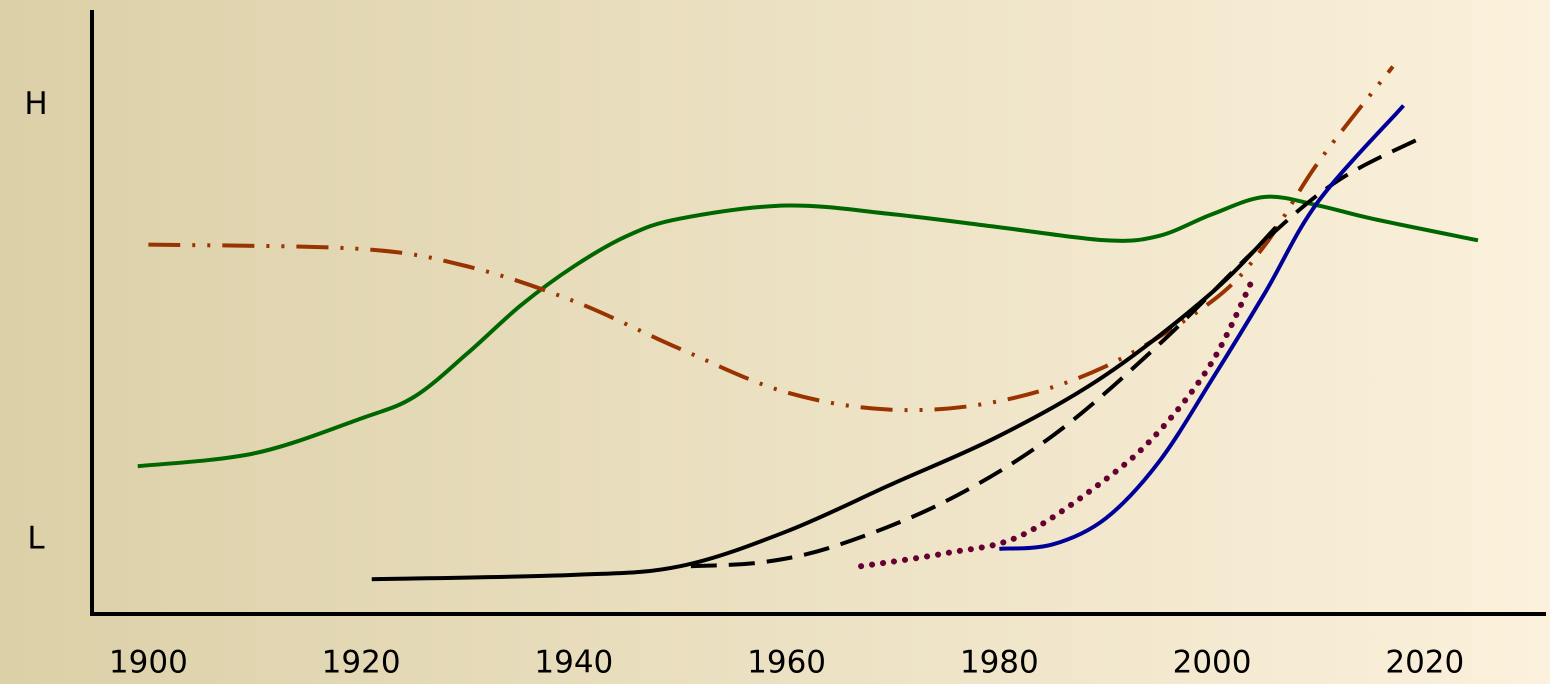  Describe the element at coordinates (573, 663) in the screenshot. I see `x-tick-label: 1940` at that location.